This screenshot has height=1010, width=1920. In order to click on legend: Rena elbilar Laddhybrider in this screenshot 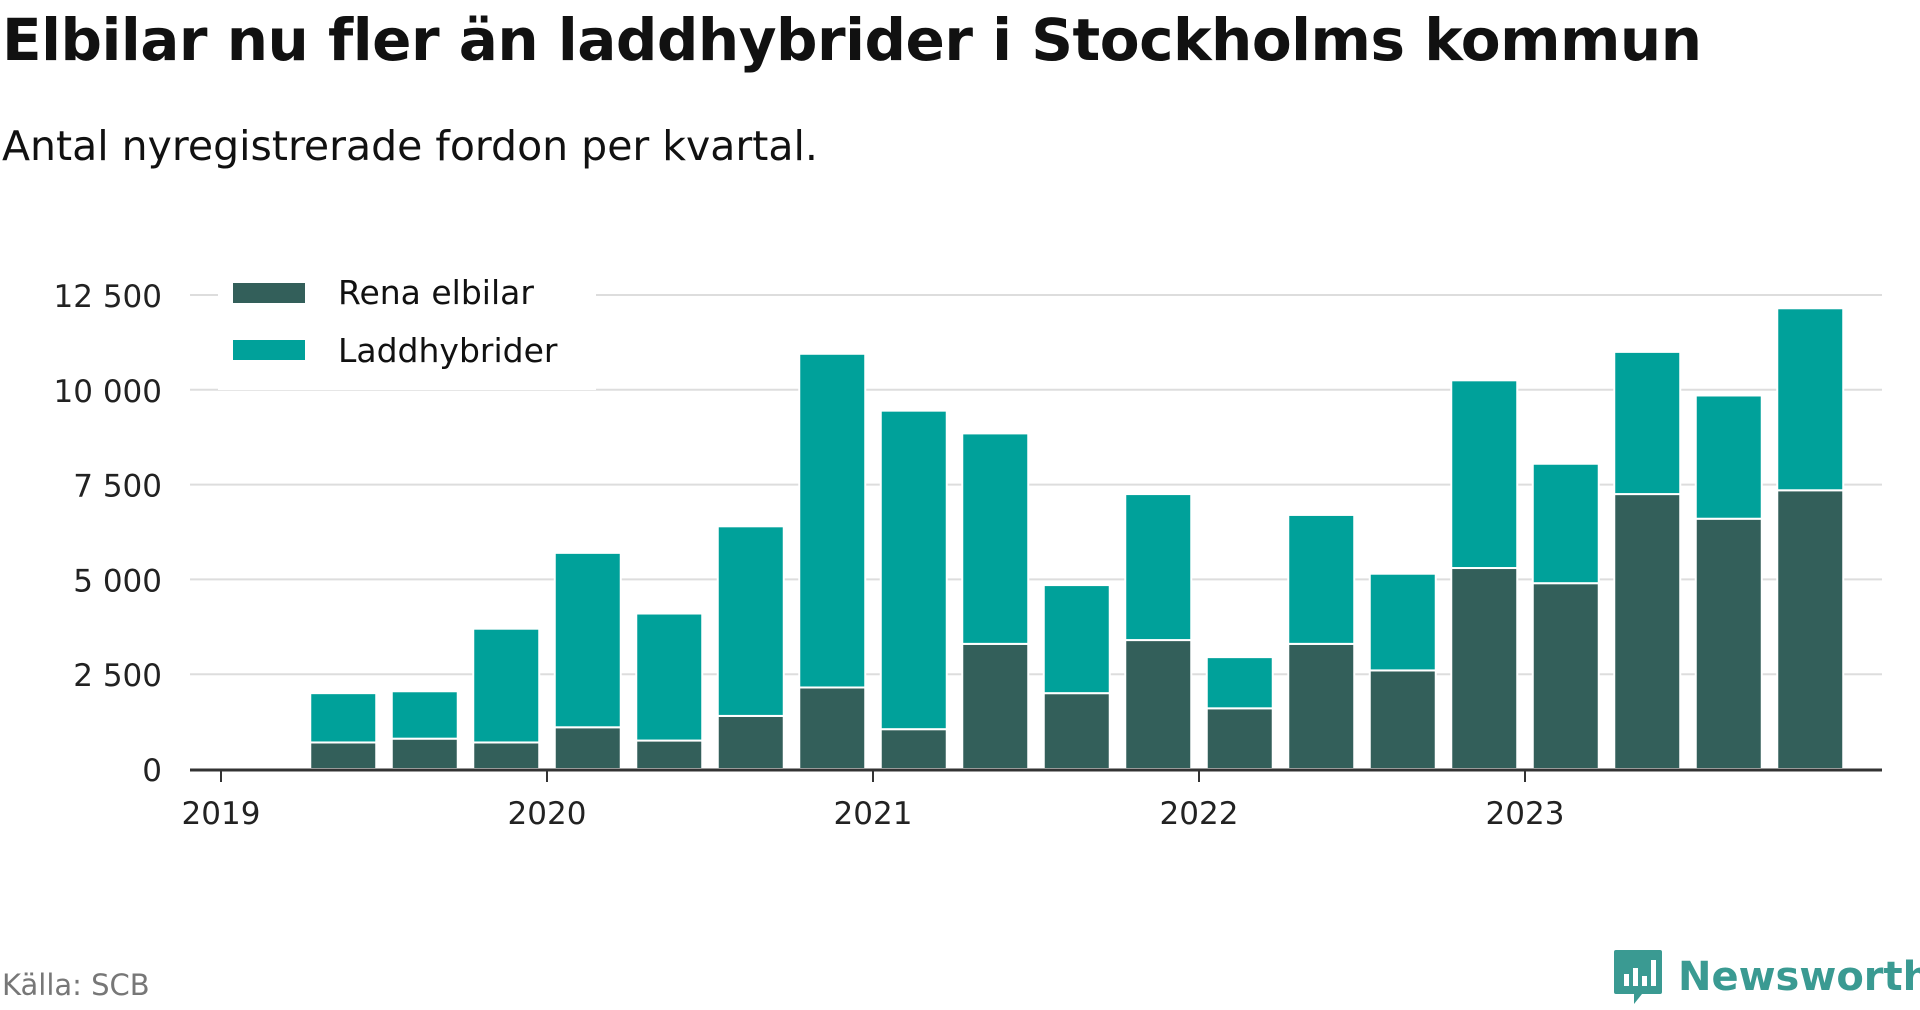, I will do `click(407, 328)`.